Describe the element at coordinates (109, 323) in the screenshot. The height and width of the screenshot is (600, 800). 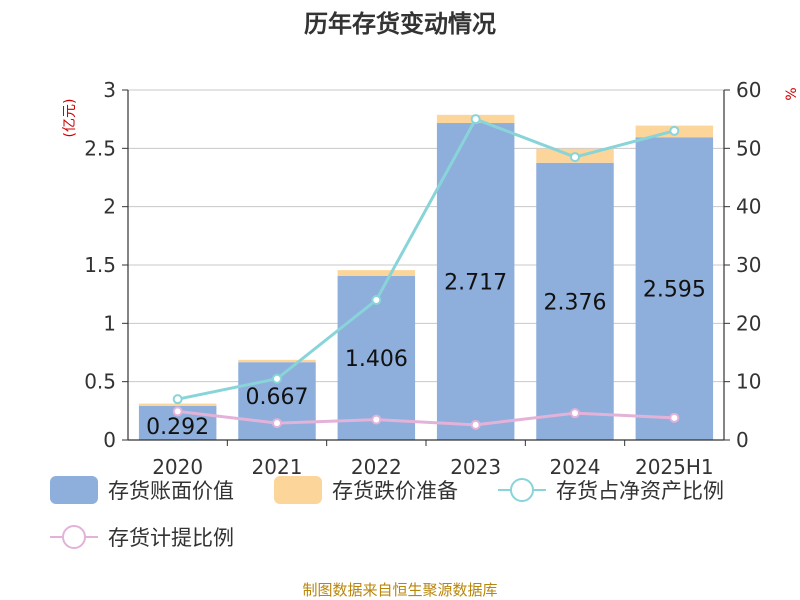
I see `left-tick-label: 1` at that location.